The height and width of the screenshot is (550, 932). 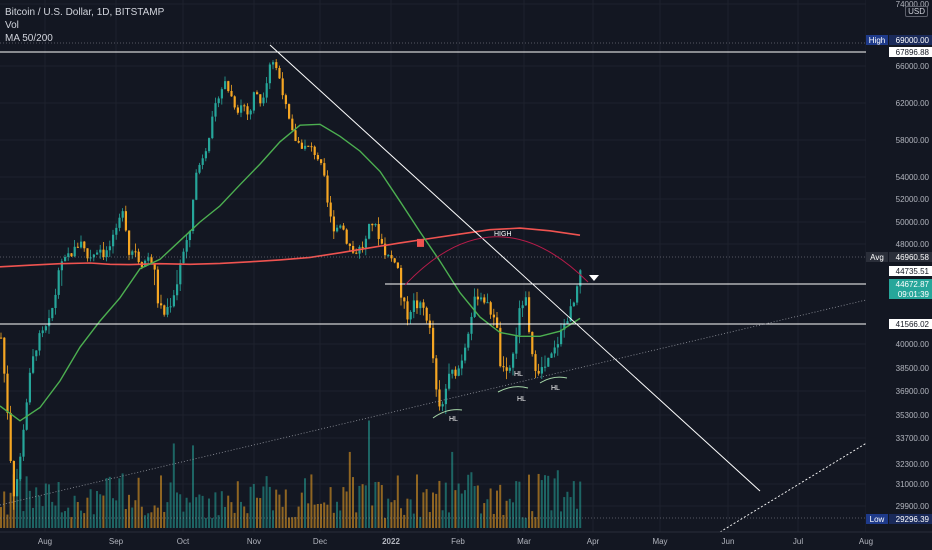 What do you see at coordinates (913, 66) in the screenshot?
I see `price-tick-label: 66000.00` at bounding box center [913, 66].